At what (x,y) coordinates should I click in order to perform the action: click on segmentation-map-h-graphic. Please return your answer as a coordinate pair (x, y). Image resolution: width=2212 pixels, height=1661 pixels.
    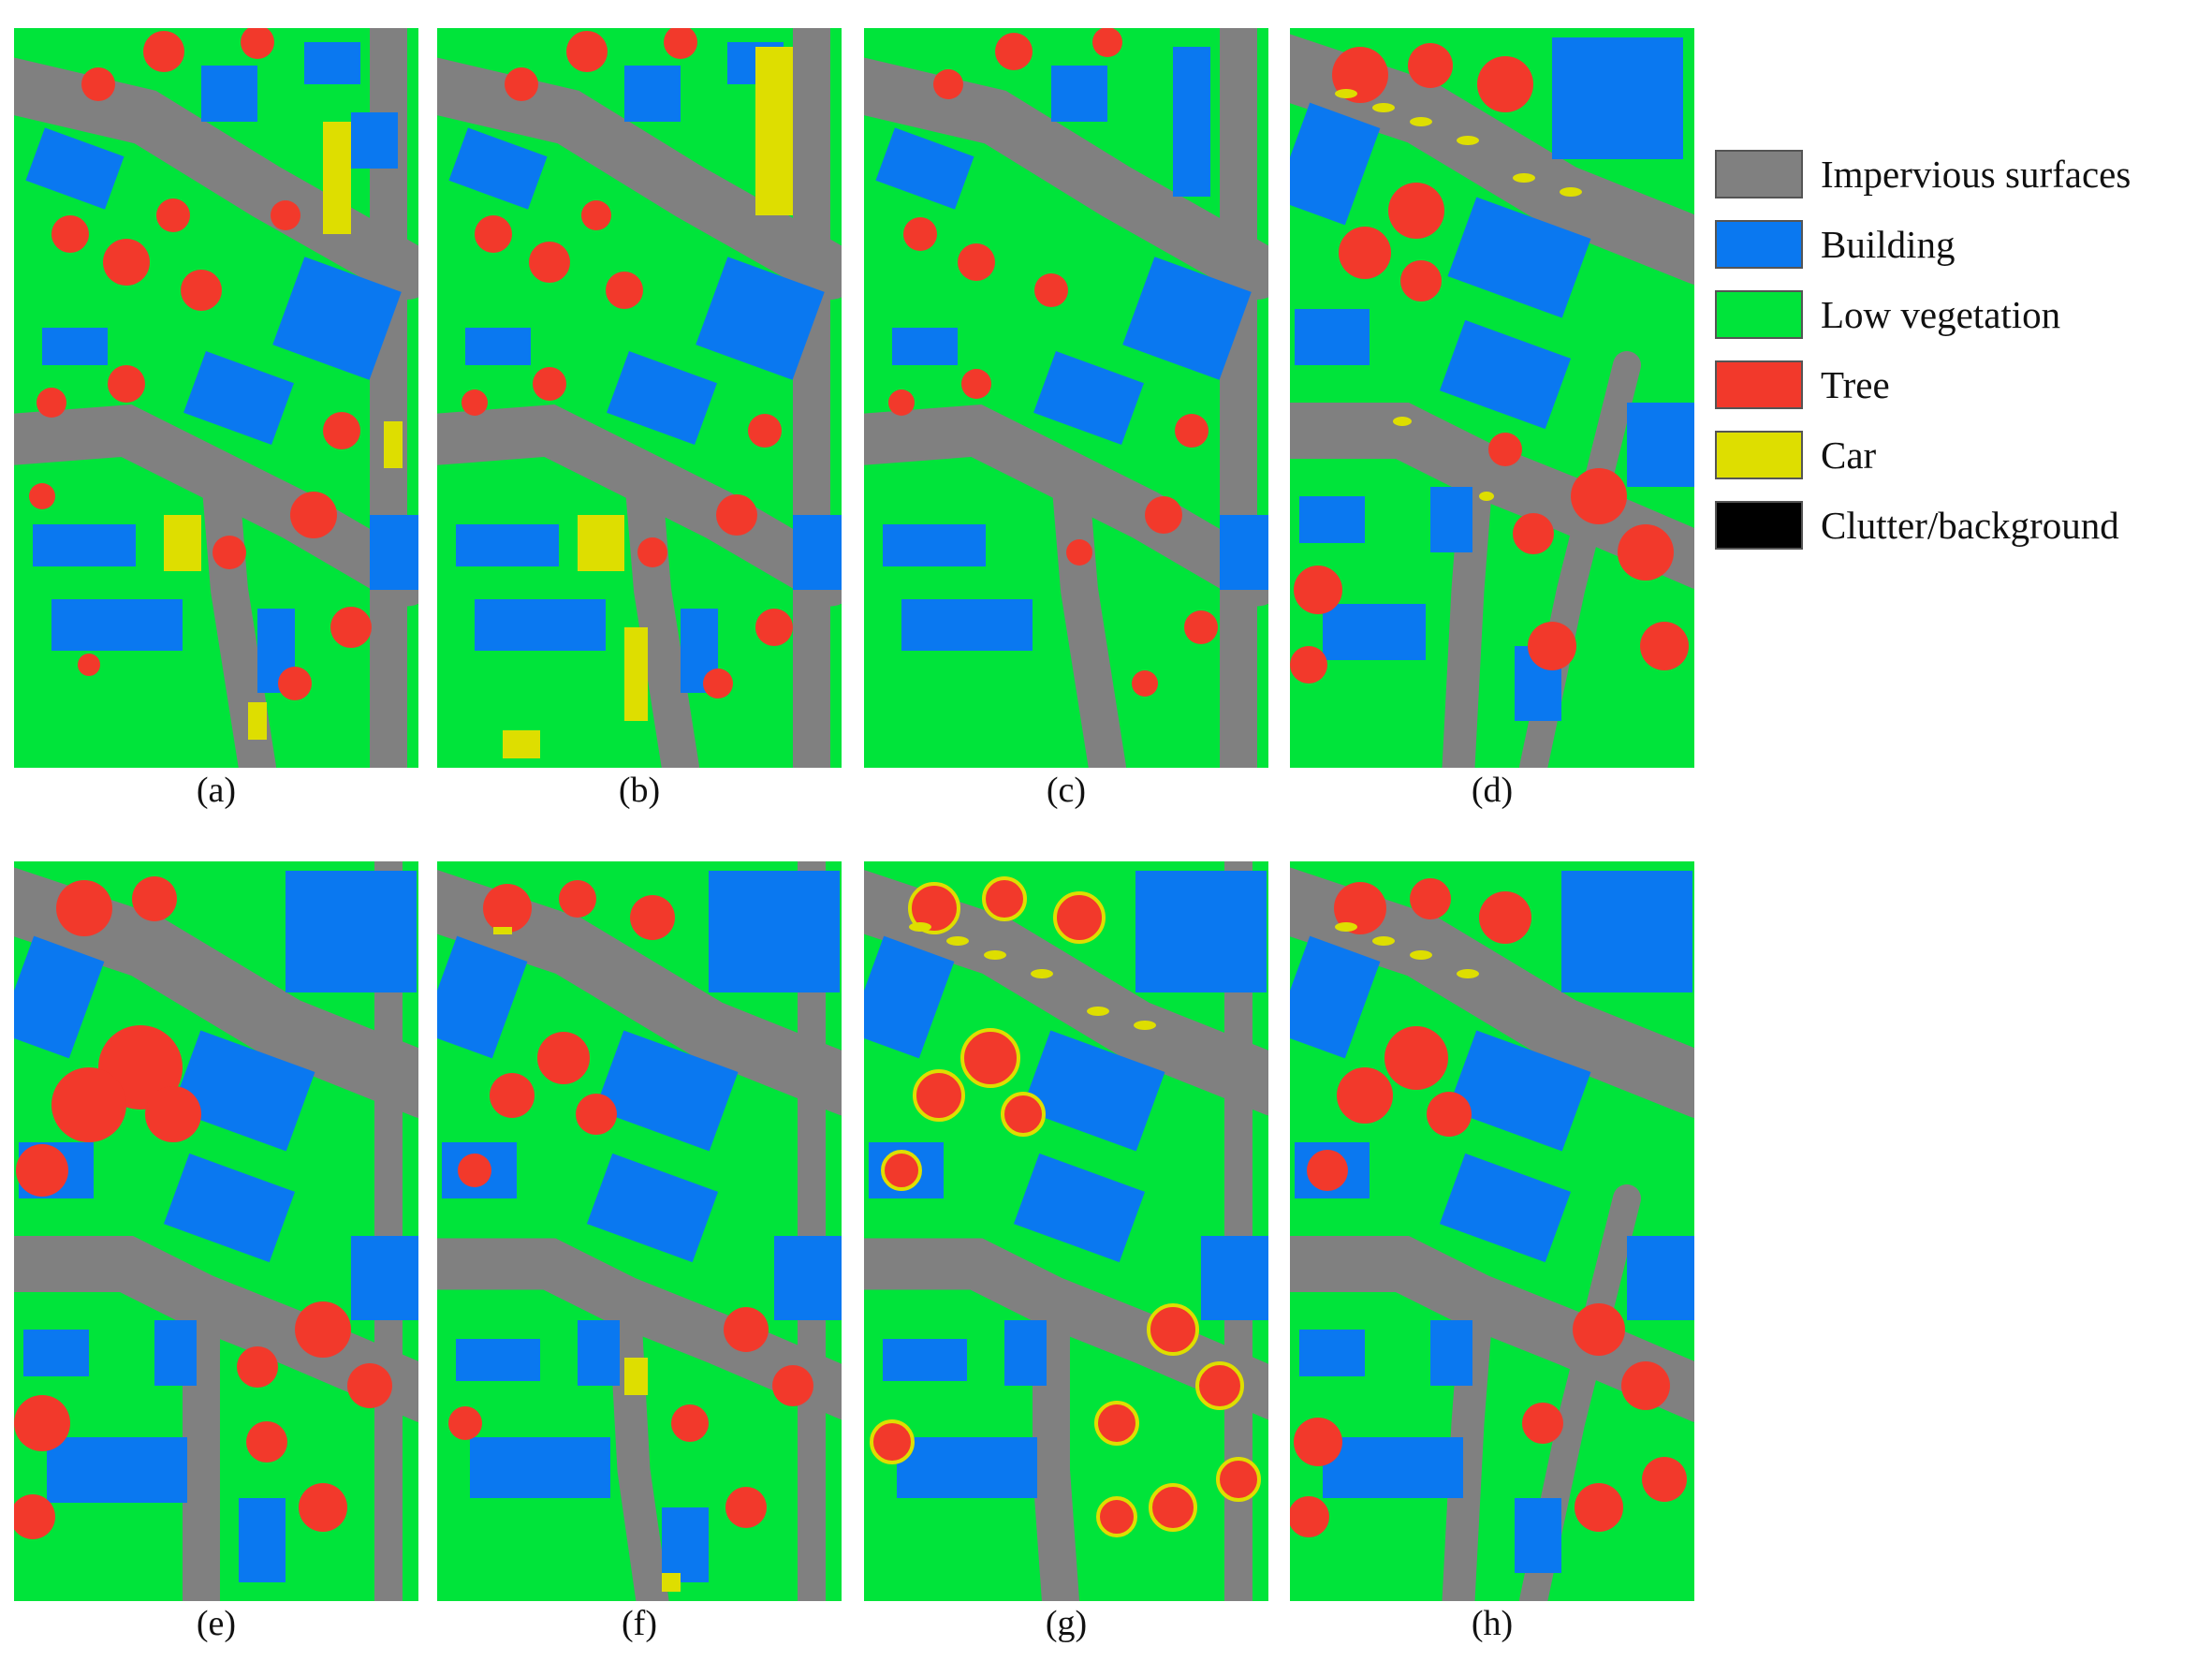
    Looking at the image, I should click on (1492, 1231).